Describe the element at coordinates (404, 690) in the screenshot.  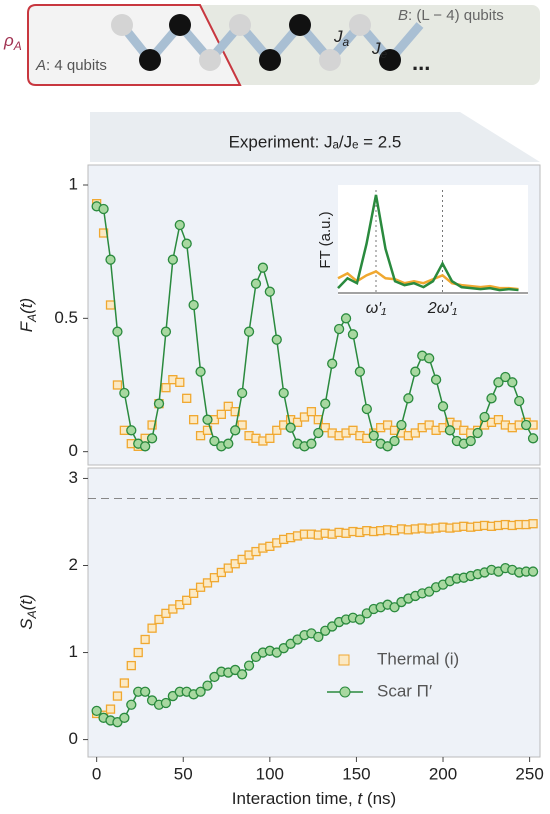
I see `legend-label: Scar Π′` at that location.